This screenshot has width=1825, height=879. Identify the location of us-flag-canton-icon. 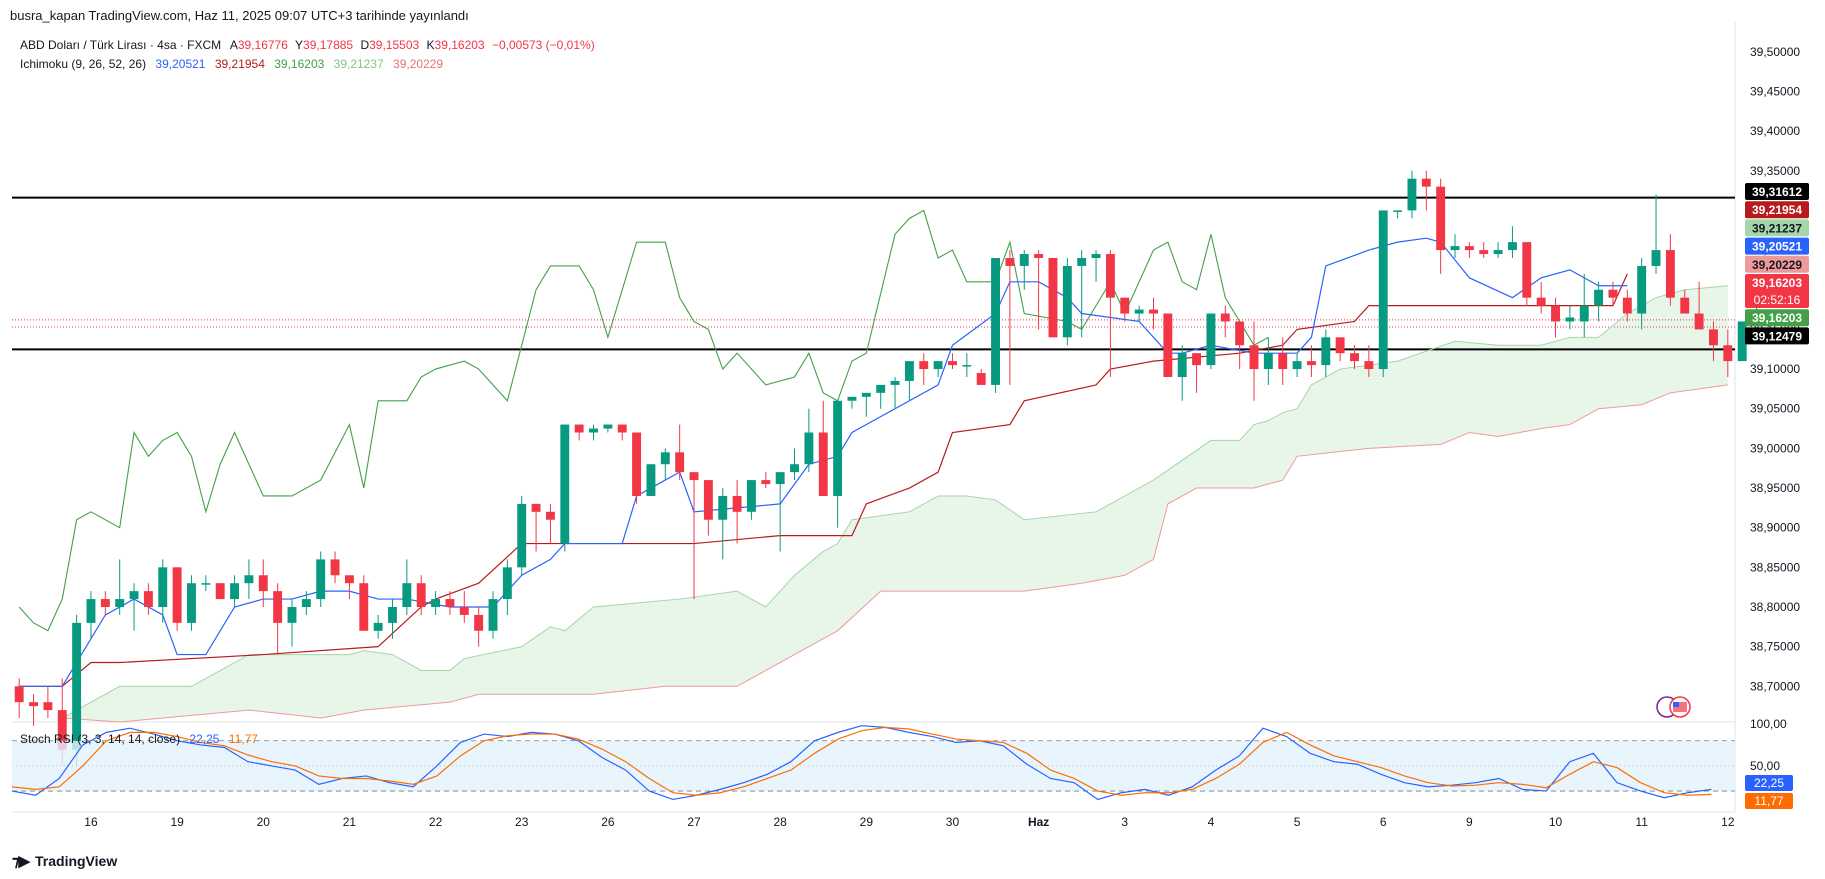
(1676, 704).